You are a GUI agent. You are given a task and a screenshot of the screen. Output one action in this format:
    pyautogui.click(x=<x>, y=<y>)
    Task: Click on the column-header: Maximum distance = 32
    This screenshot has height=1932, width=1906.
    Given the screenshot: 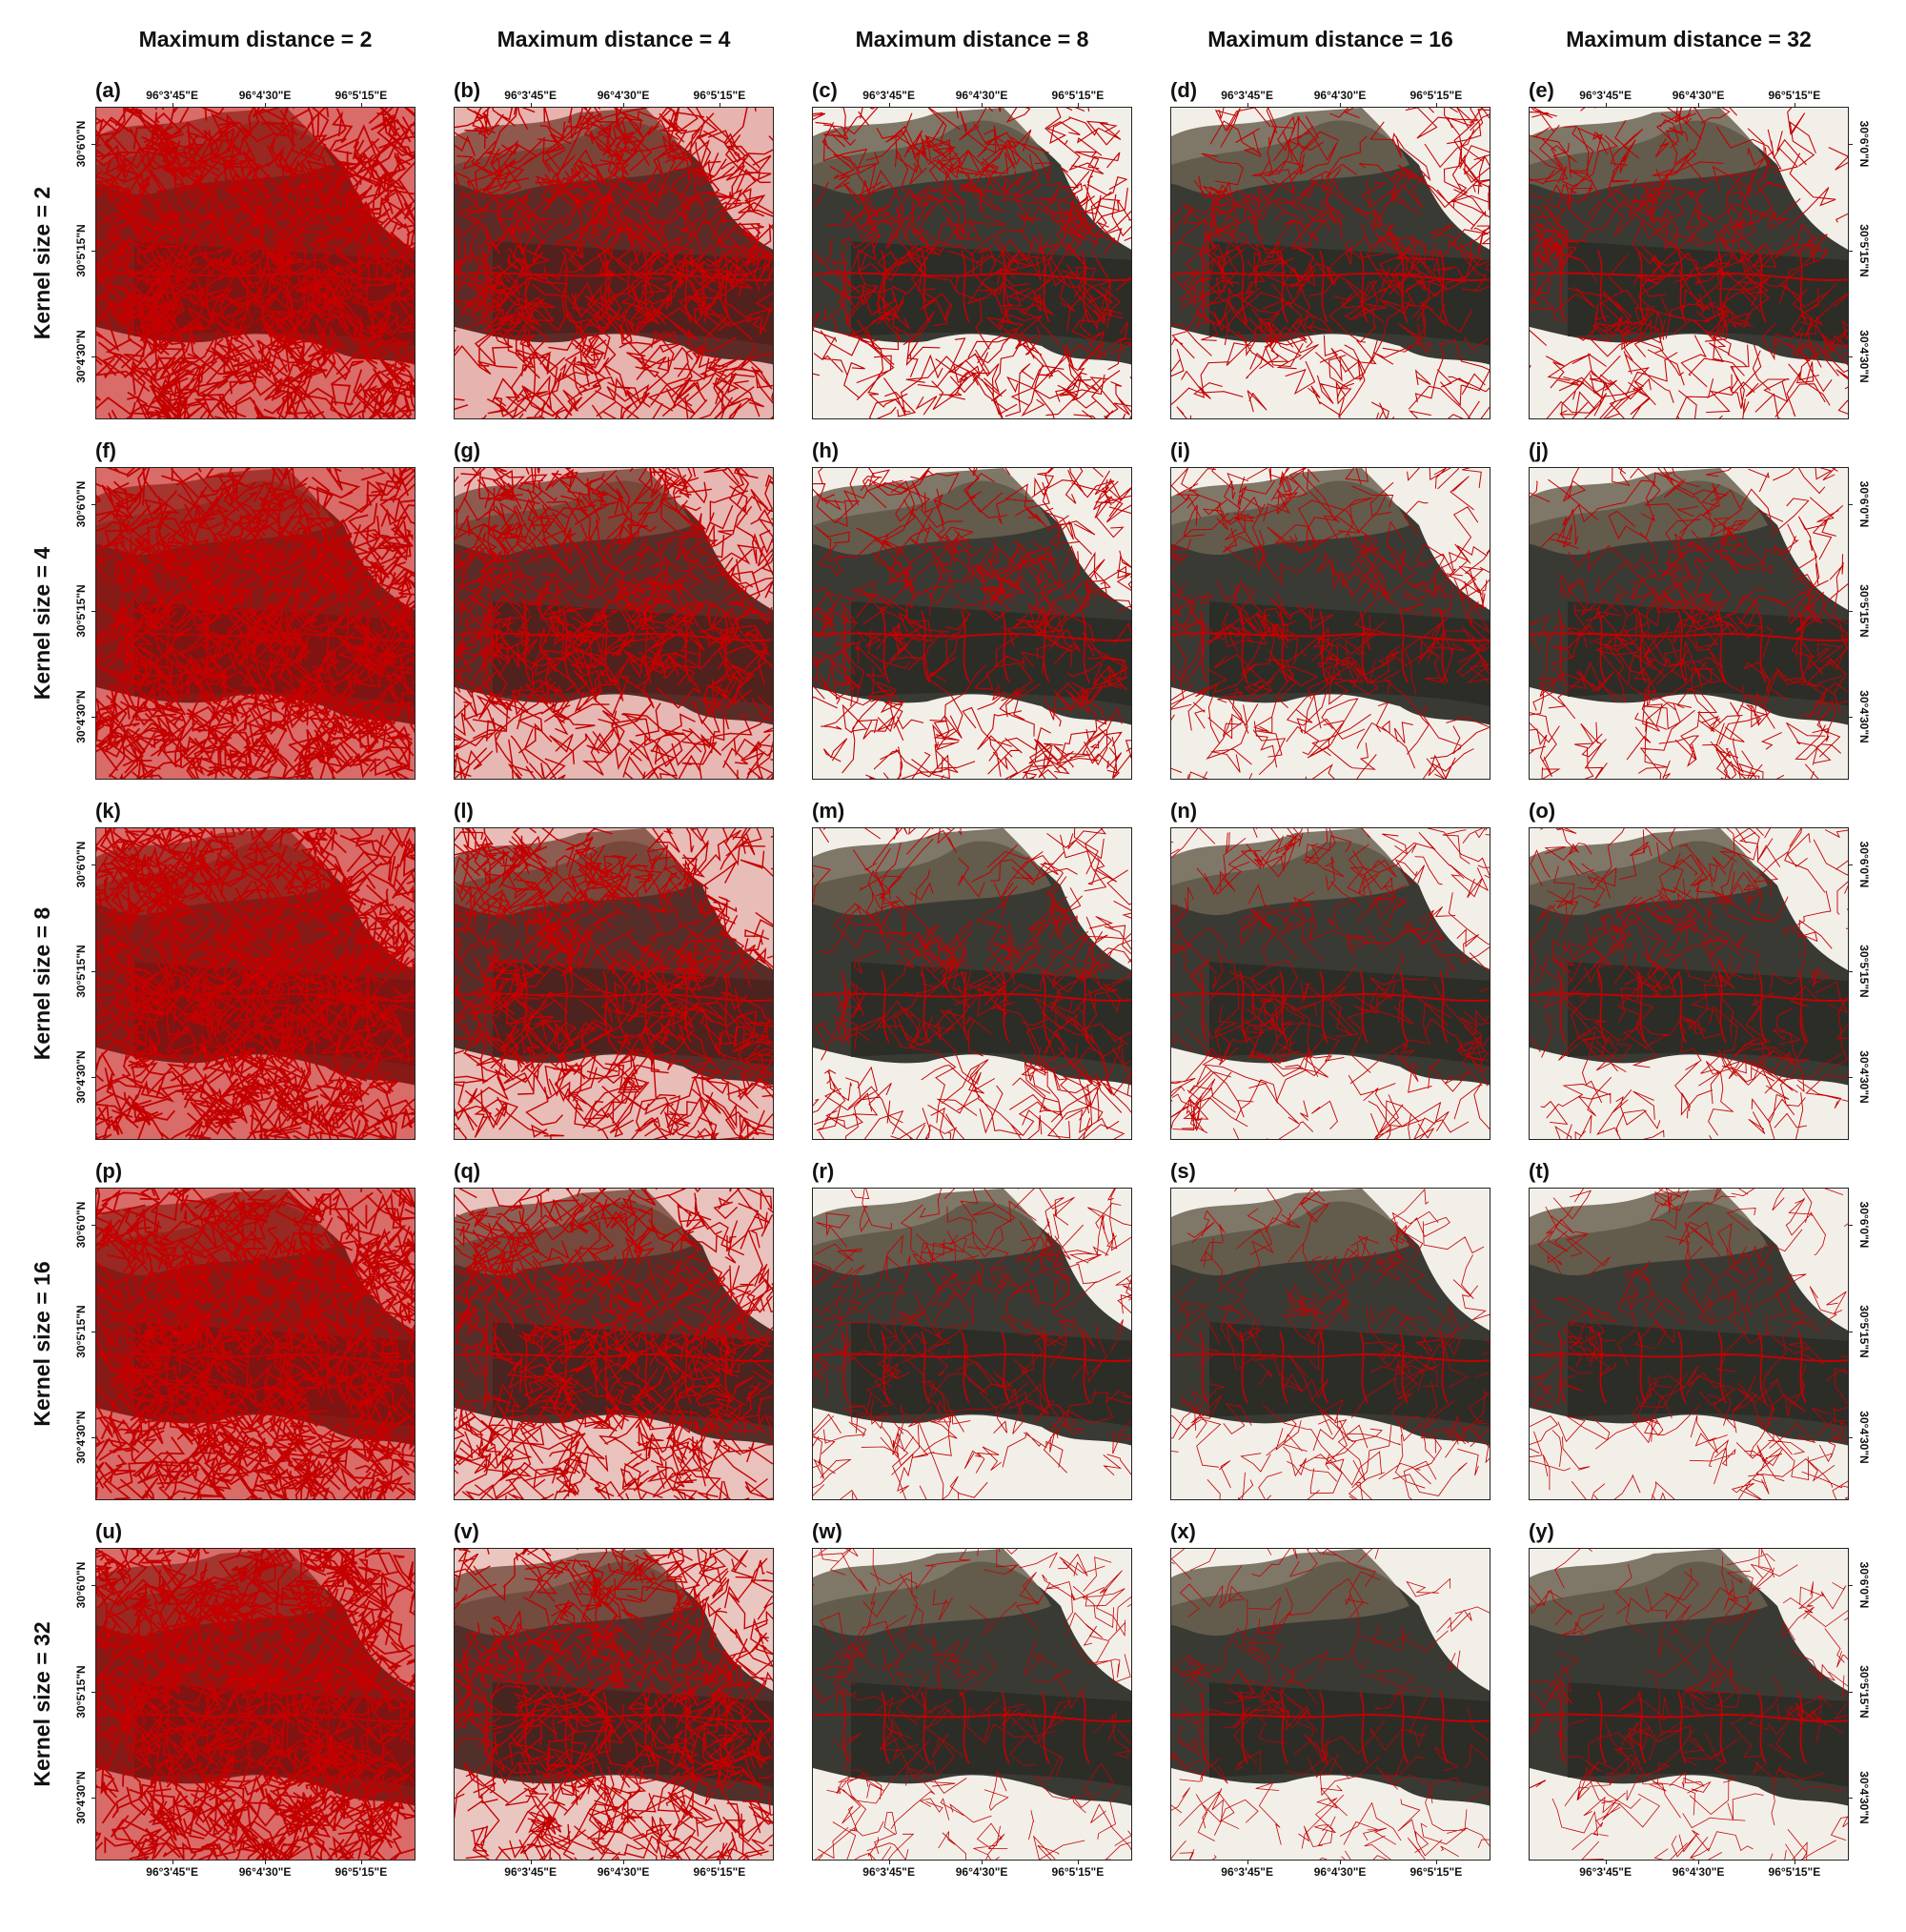 What is the action you would take?
    pyautogui.click(x=1689, y=39)
    